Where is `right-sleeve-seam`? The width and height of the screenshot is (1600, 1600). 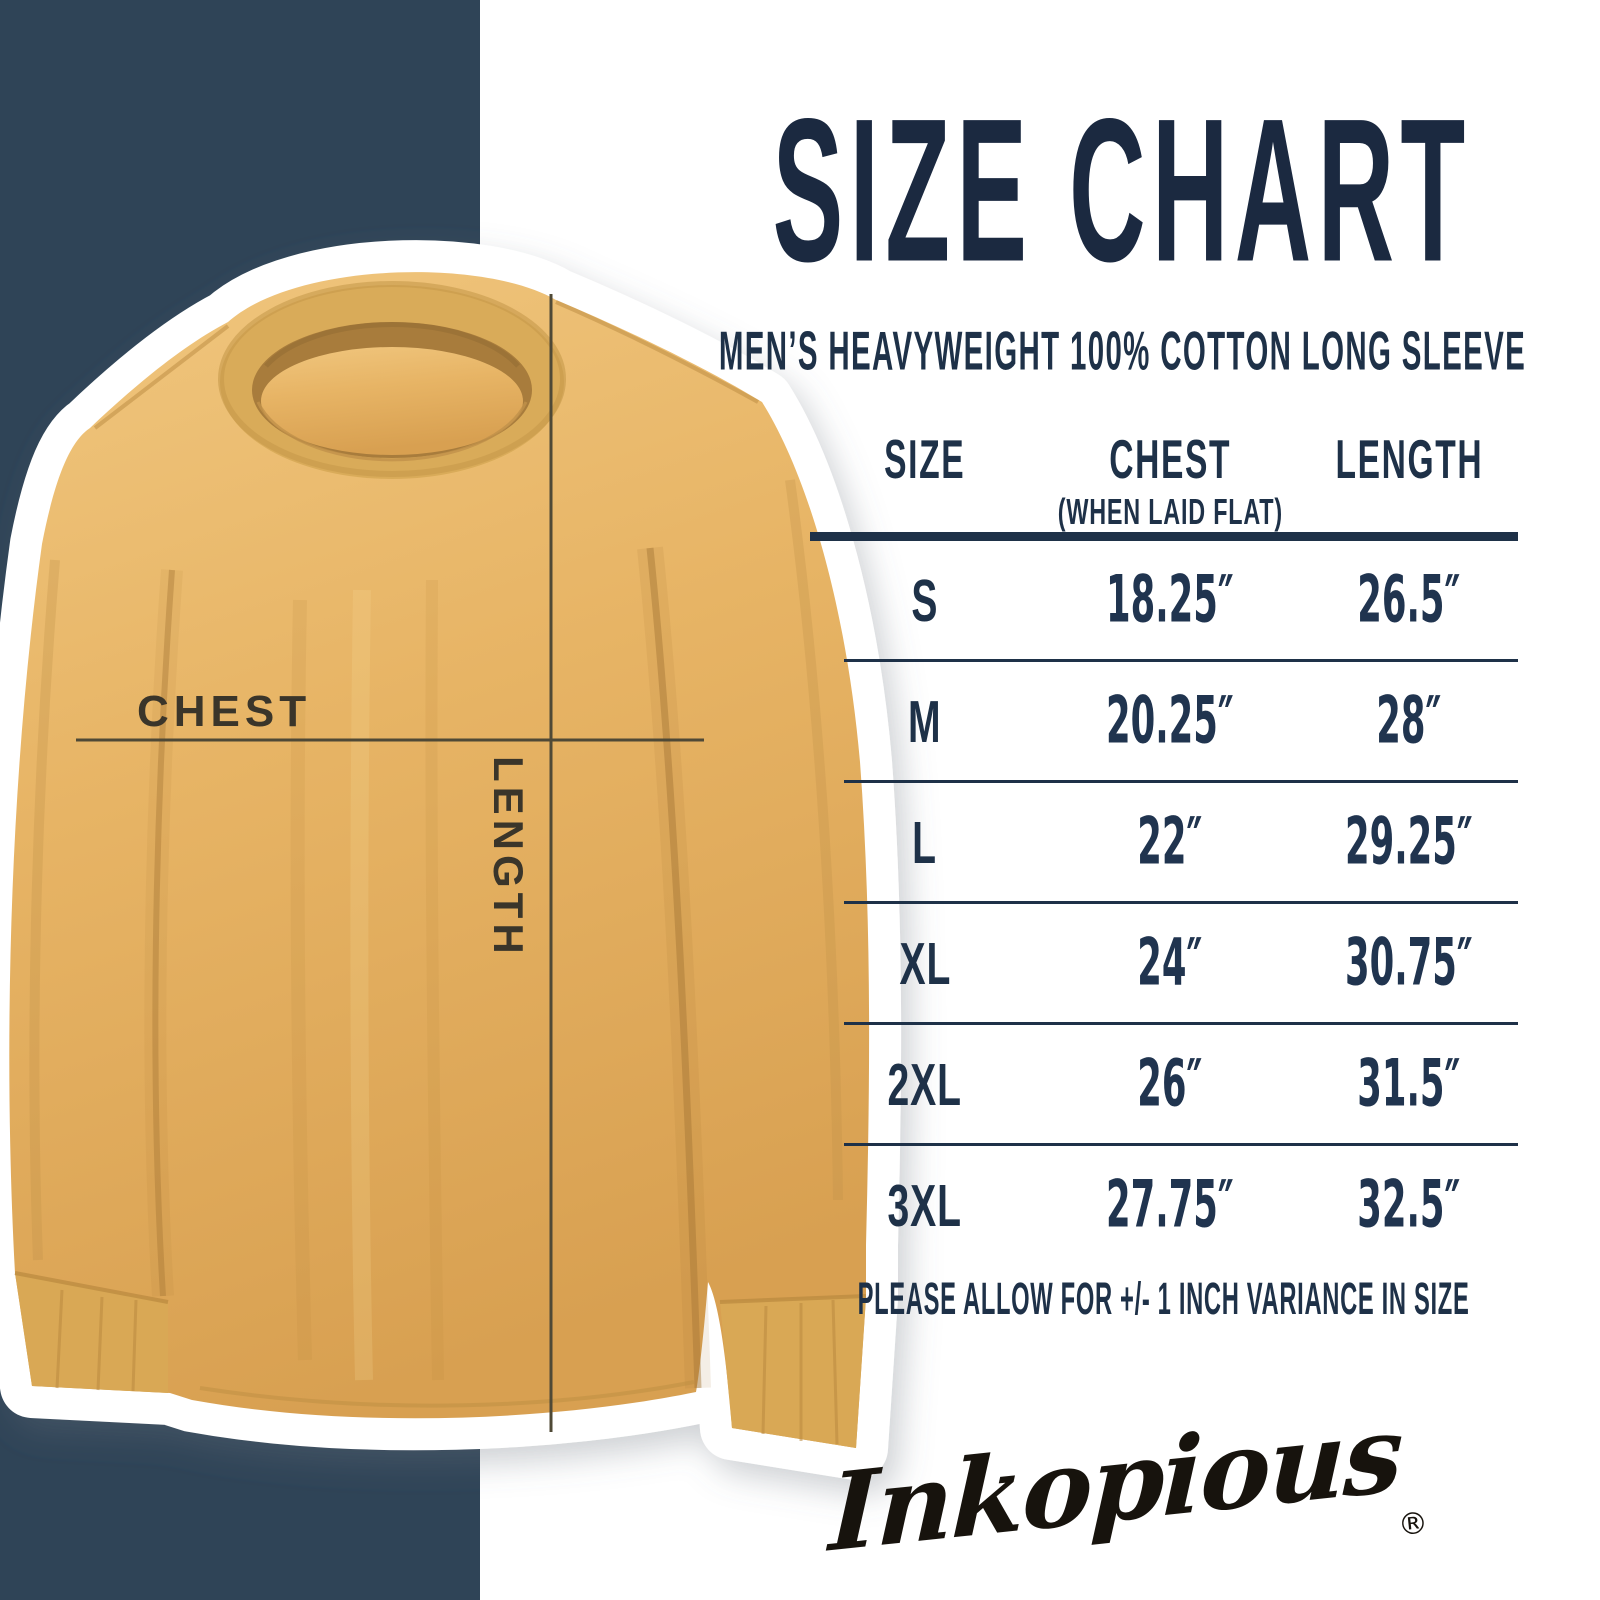
right-sleeve-seam is located at coordinates (674, 968).